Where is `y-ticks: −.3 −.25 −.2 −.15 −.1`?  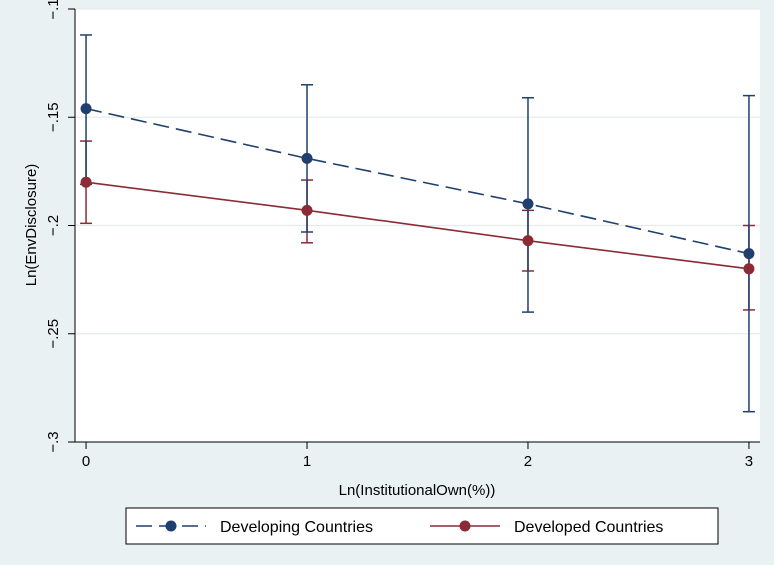 y-ticks: −.3 −.25 −.2 −.15 −.1 is located at coordinates (60, 226).